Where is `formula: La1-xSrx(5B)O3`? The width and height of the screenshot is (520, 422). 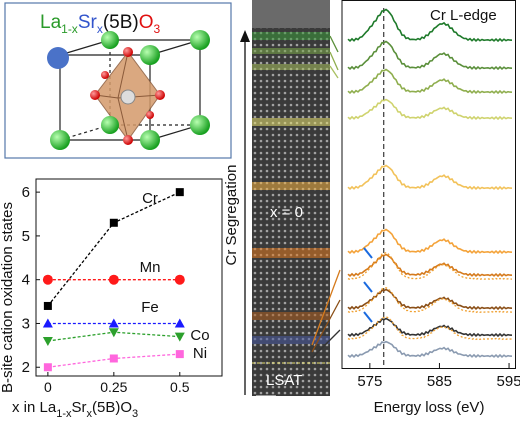 formula: La1-xSrx(5B)O3 is located at coordinates (100, 24).